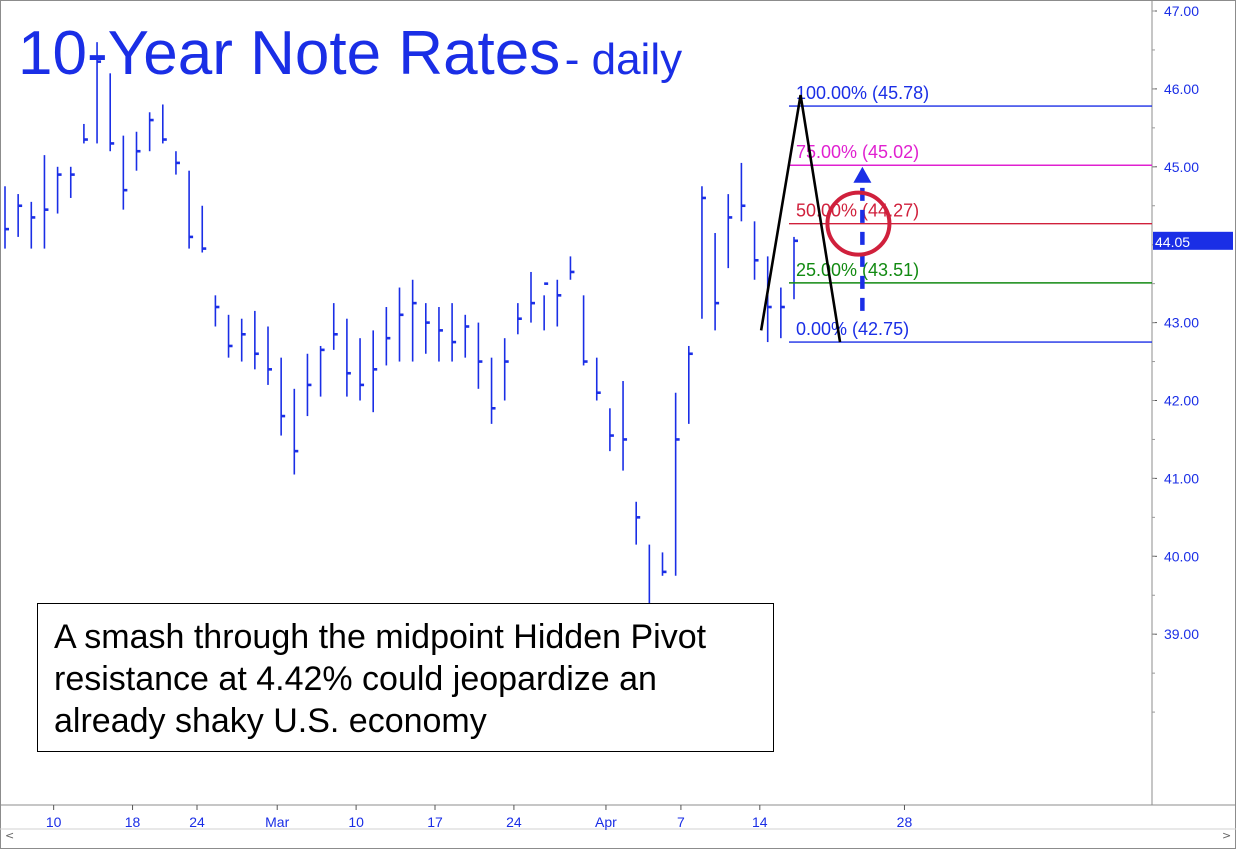 Image resolution: width=1236 pixels, height=854 pixels. What do you see at coordinates (1181, 11) in the screenshot?
I see `y-tick-label: 47.00` at bounding box center [1181, 11].